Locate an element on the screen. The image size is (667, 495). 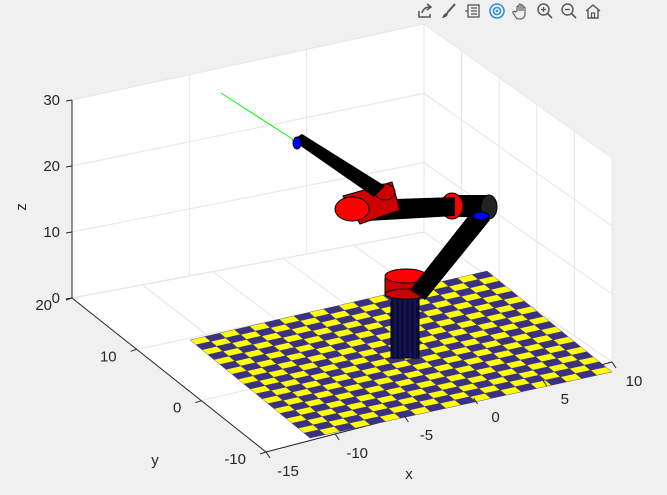
z-axis-label: z is located at coordinates (21, 207).